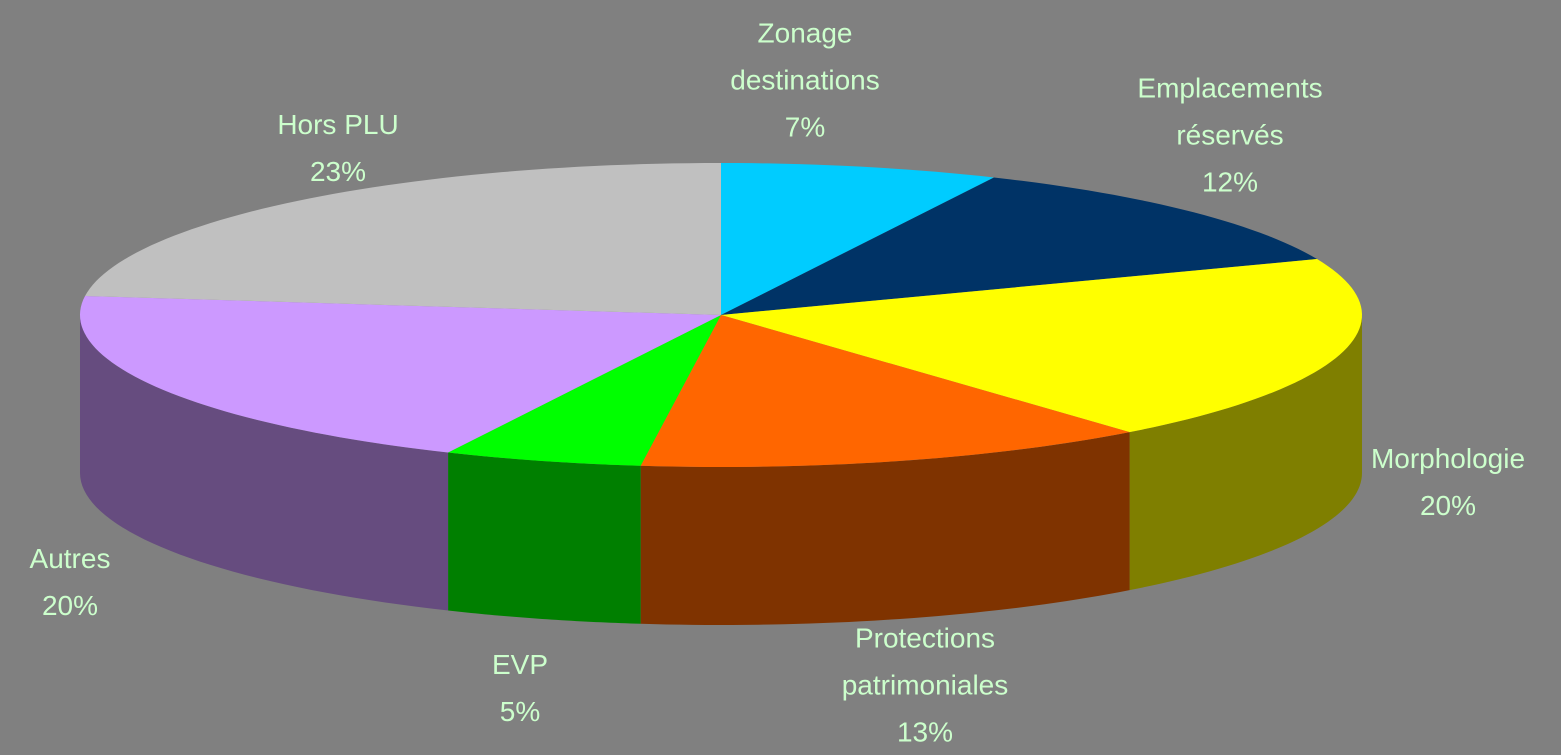 This screenshot has height=755, width=1561. What do you see at coordinates (925, 661) in the screenshot?
I see `category-label: Protections patrimoniales` at bounding box center [925, 661].